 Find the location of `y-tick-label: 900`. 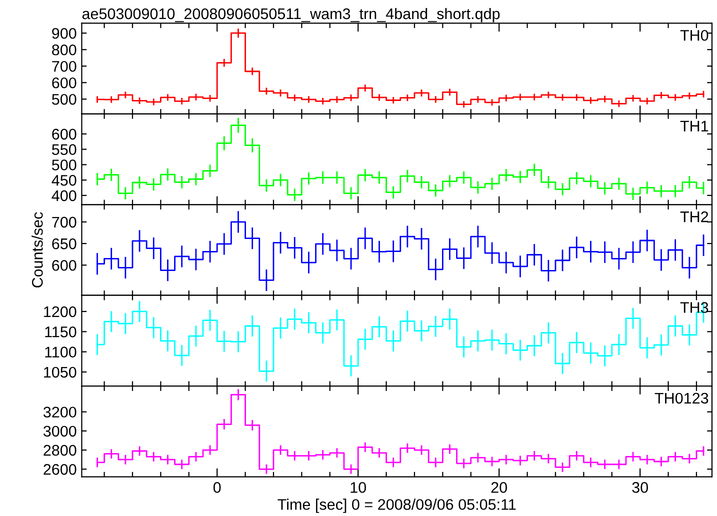

y-tick-label: 900 is located at coordinates (64, 33).